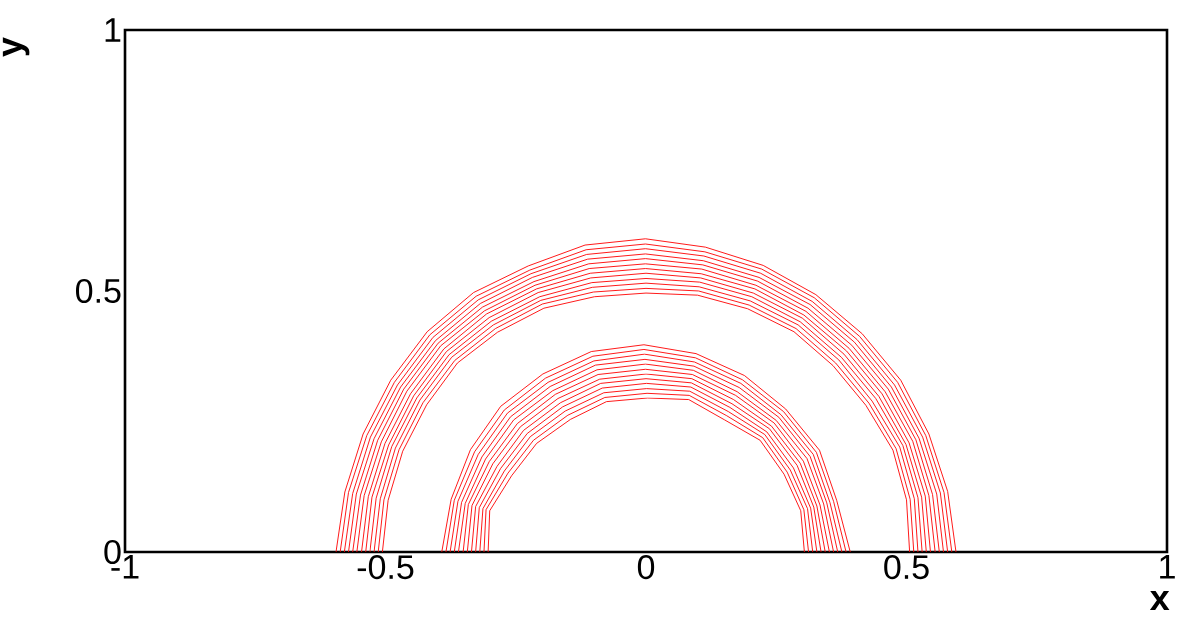 The image size is (1182, 635). What do you see at coordinates (385, 567) in the screenshot?
I see `x-tick-label: -0.5` at bounding box center [385, 567].